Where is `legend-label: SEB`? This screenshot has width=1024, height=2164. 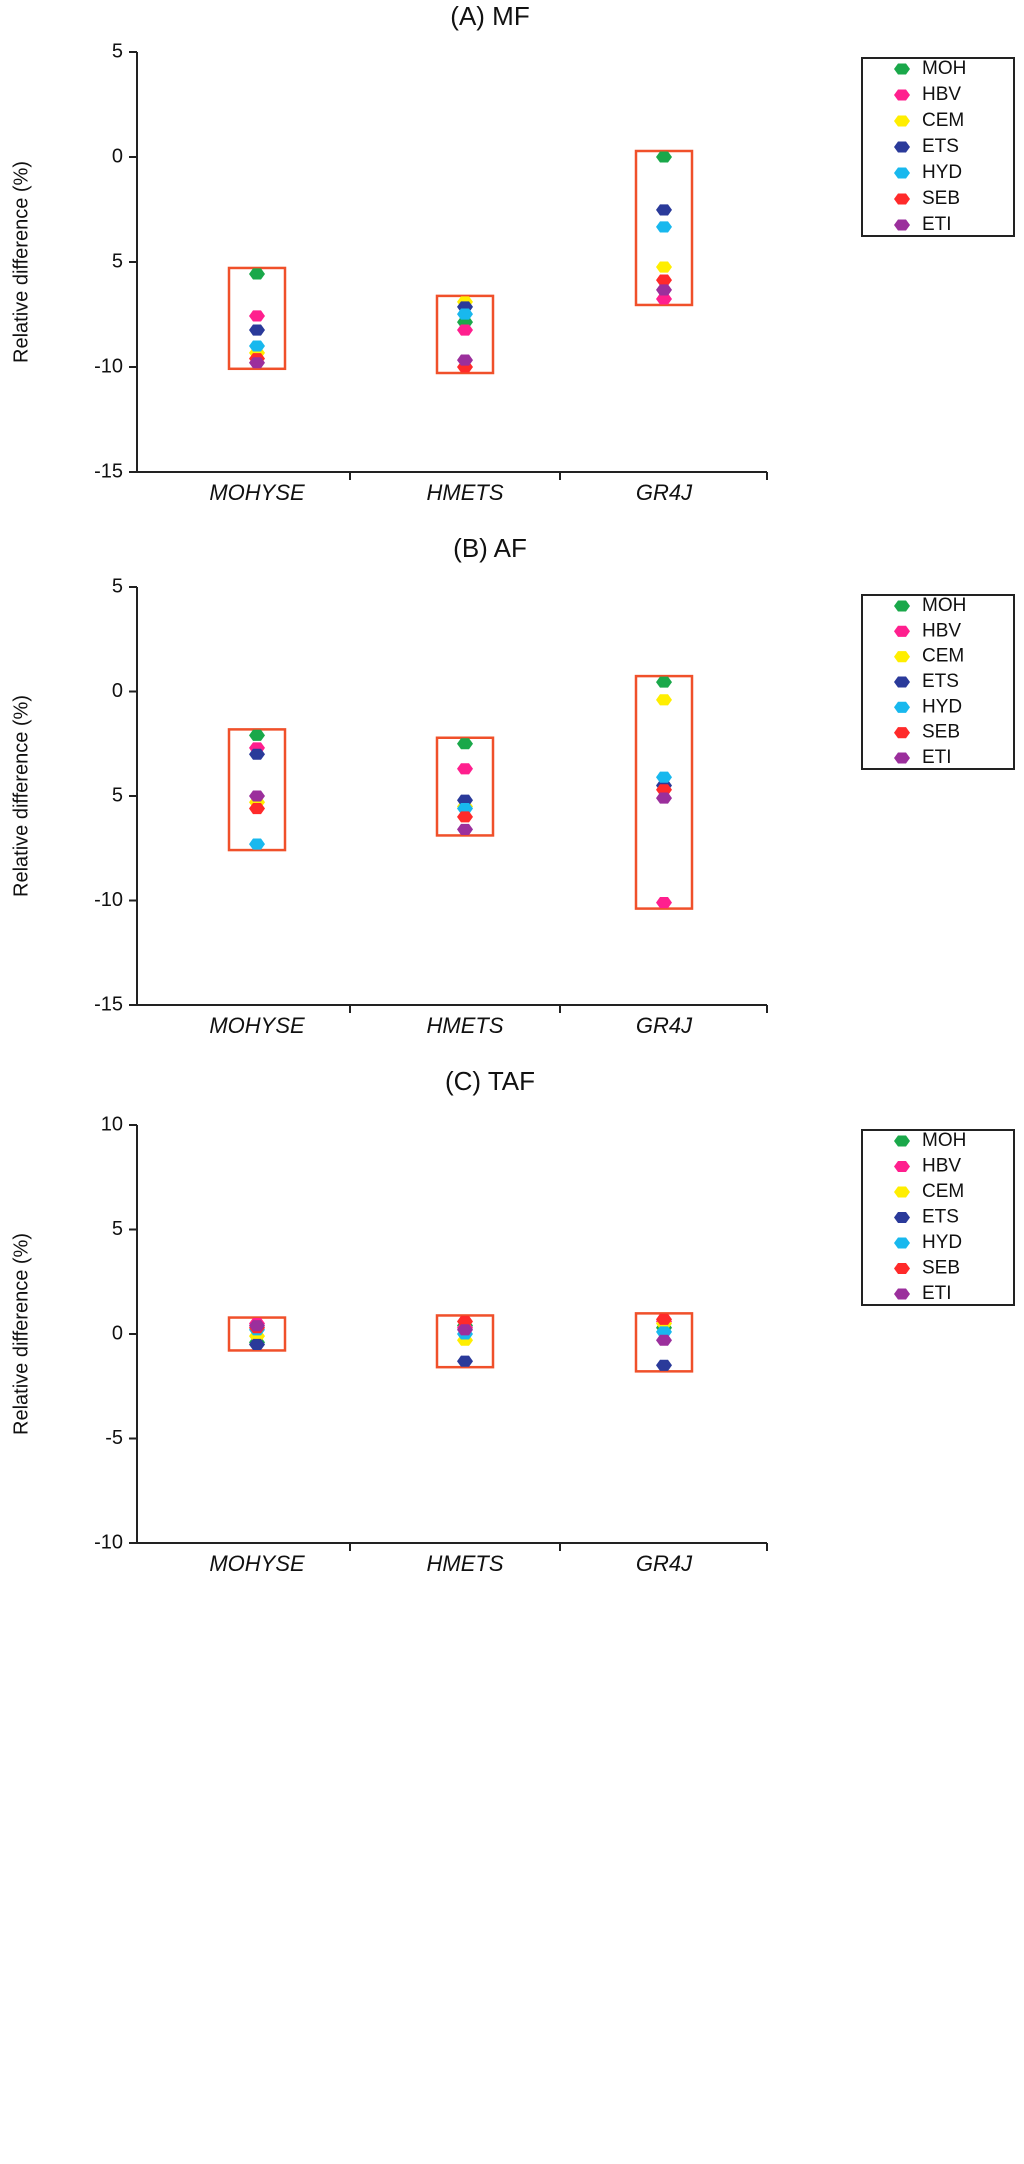
legend-label: SEB is located at coordinates (941, 1268).